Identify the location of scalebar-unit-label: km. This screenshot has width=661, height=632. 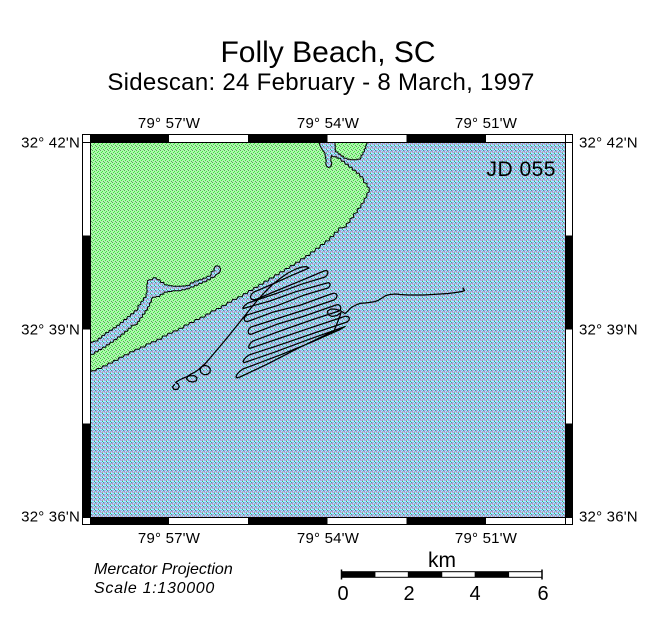
(442, 560).